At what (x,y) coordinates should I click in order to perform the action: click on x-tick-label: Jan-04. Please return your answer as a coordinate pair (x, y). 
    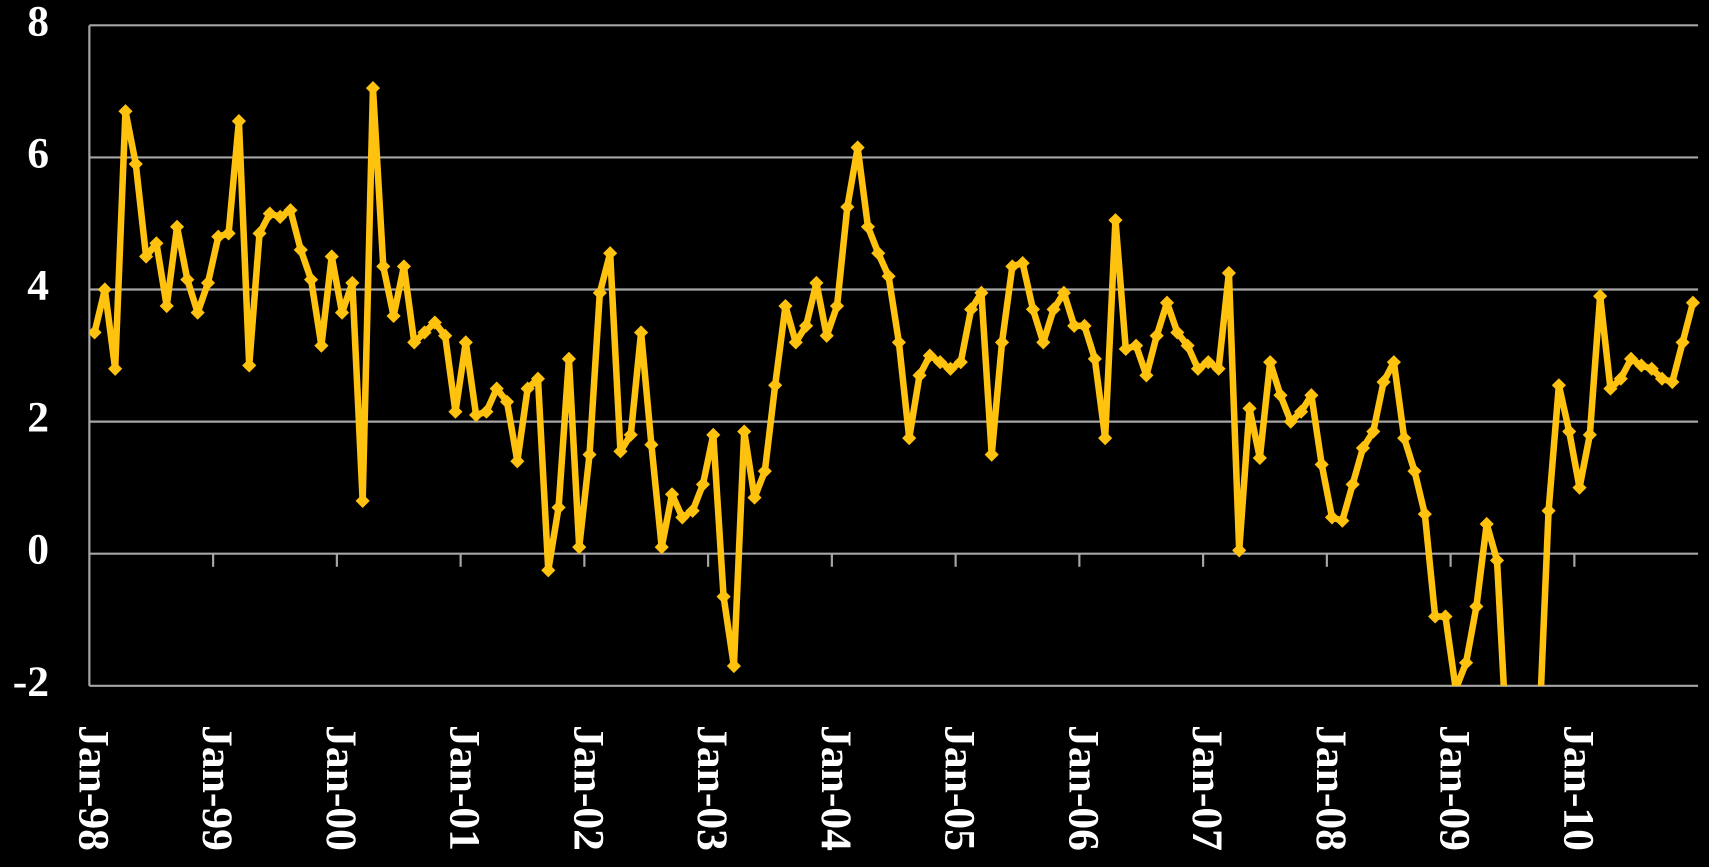
    Looking at the image, I should click on (836, 788).